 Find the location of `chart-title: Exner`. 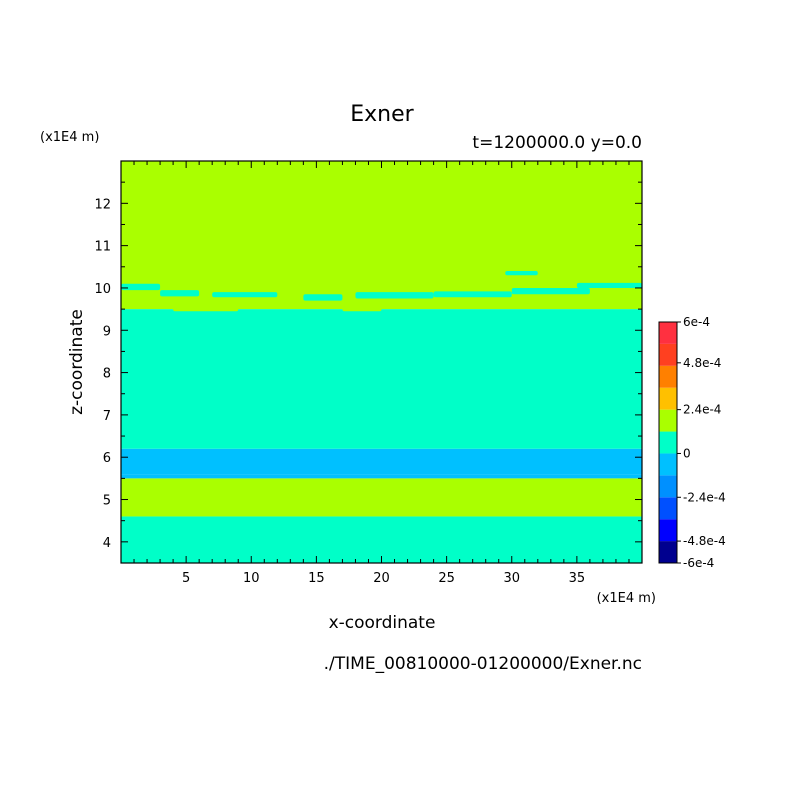

chart-title: Exner is located at coordinates (382, 114).